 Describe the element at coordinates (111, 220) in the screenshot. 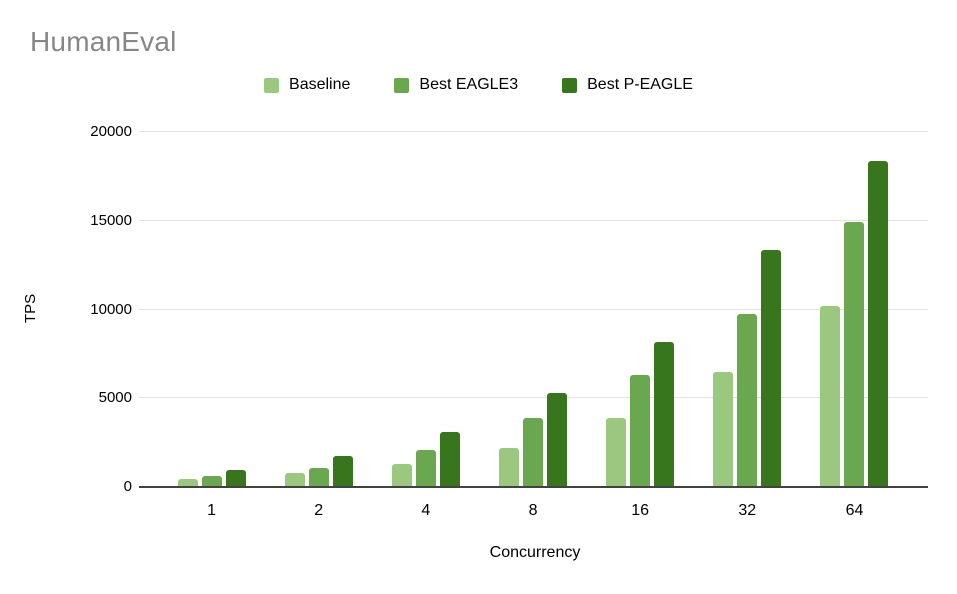

I see `y-tick-label: 15000` at that location.